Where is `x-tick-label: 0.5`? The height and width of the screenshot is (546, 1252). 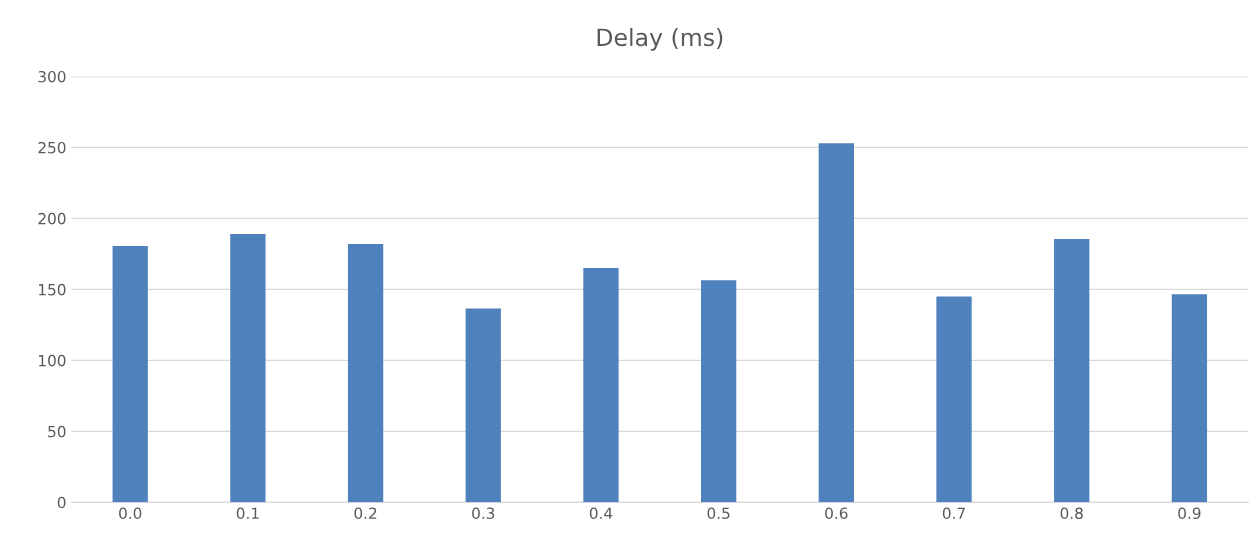 x-tick-label: 0.5 is located at coordinates (718, 513).